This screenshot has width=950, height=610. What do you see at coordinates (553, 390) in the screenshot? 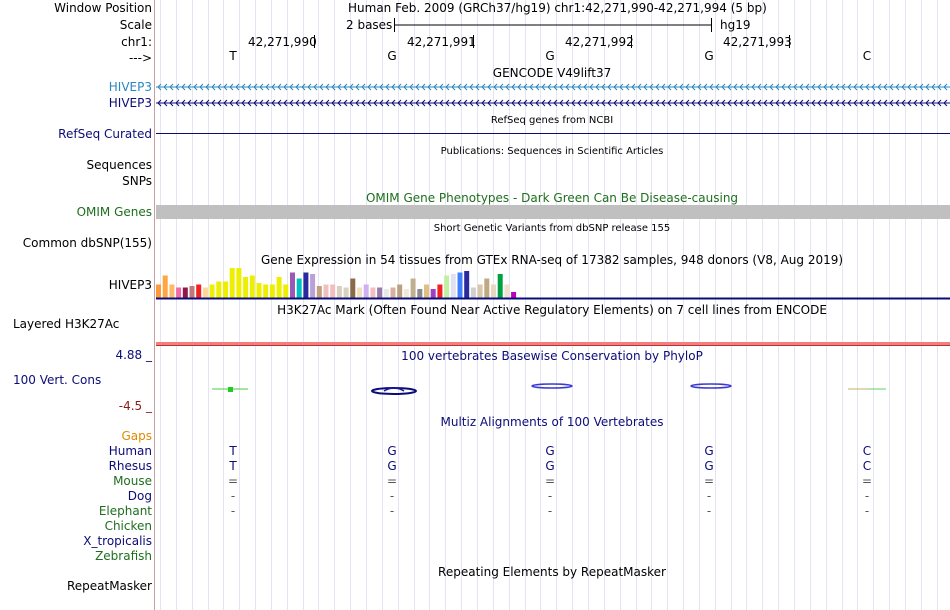
I see `conservation-track` at bounding box center [553, 390].